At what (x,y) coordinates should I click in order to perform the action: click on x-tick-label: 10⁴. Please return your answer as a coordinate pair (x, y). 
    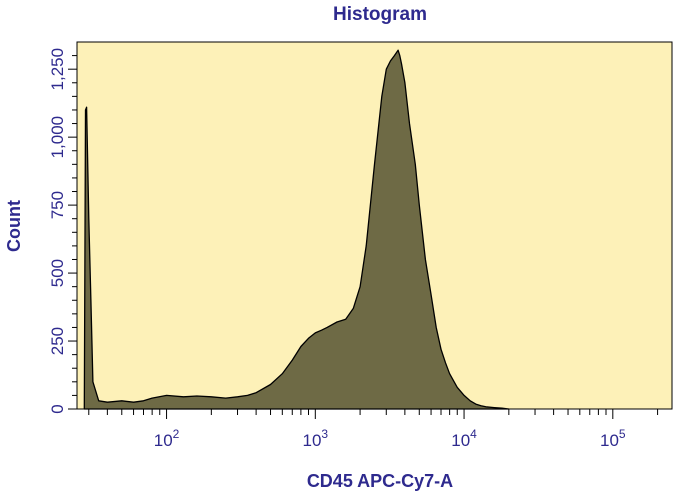
    Looking at the image, I should click on (464, 438).